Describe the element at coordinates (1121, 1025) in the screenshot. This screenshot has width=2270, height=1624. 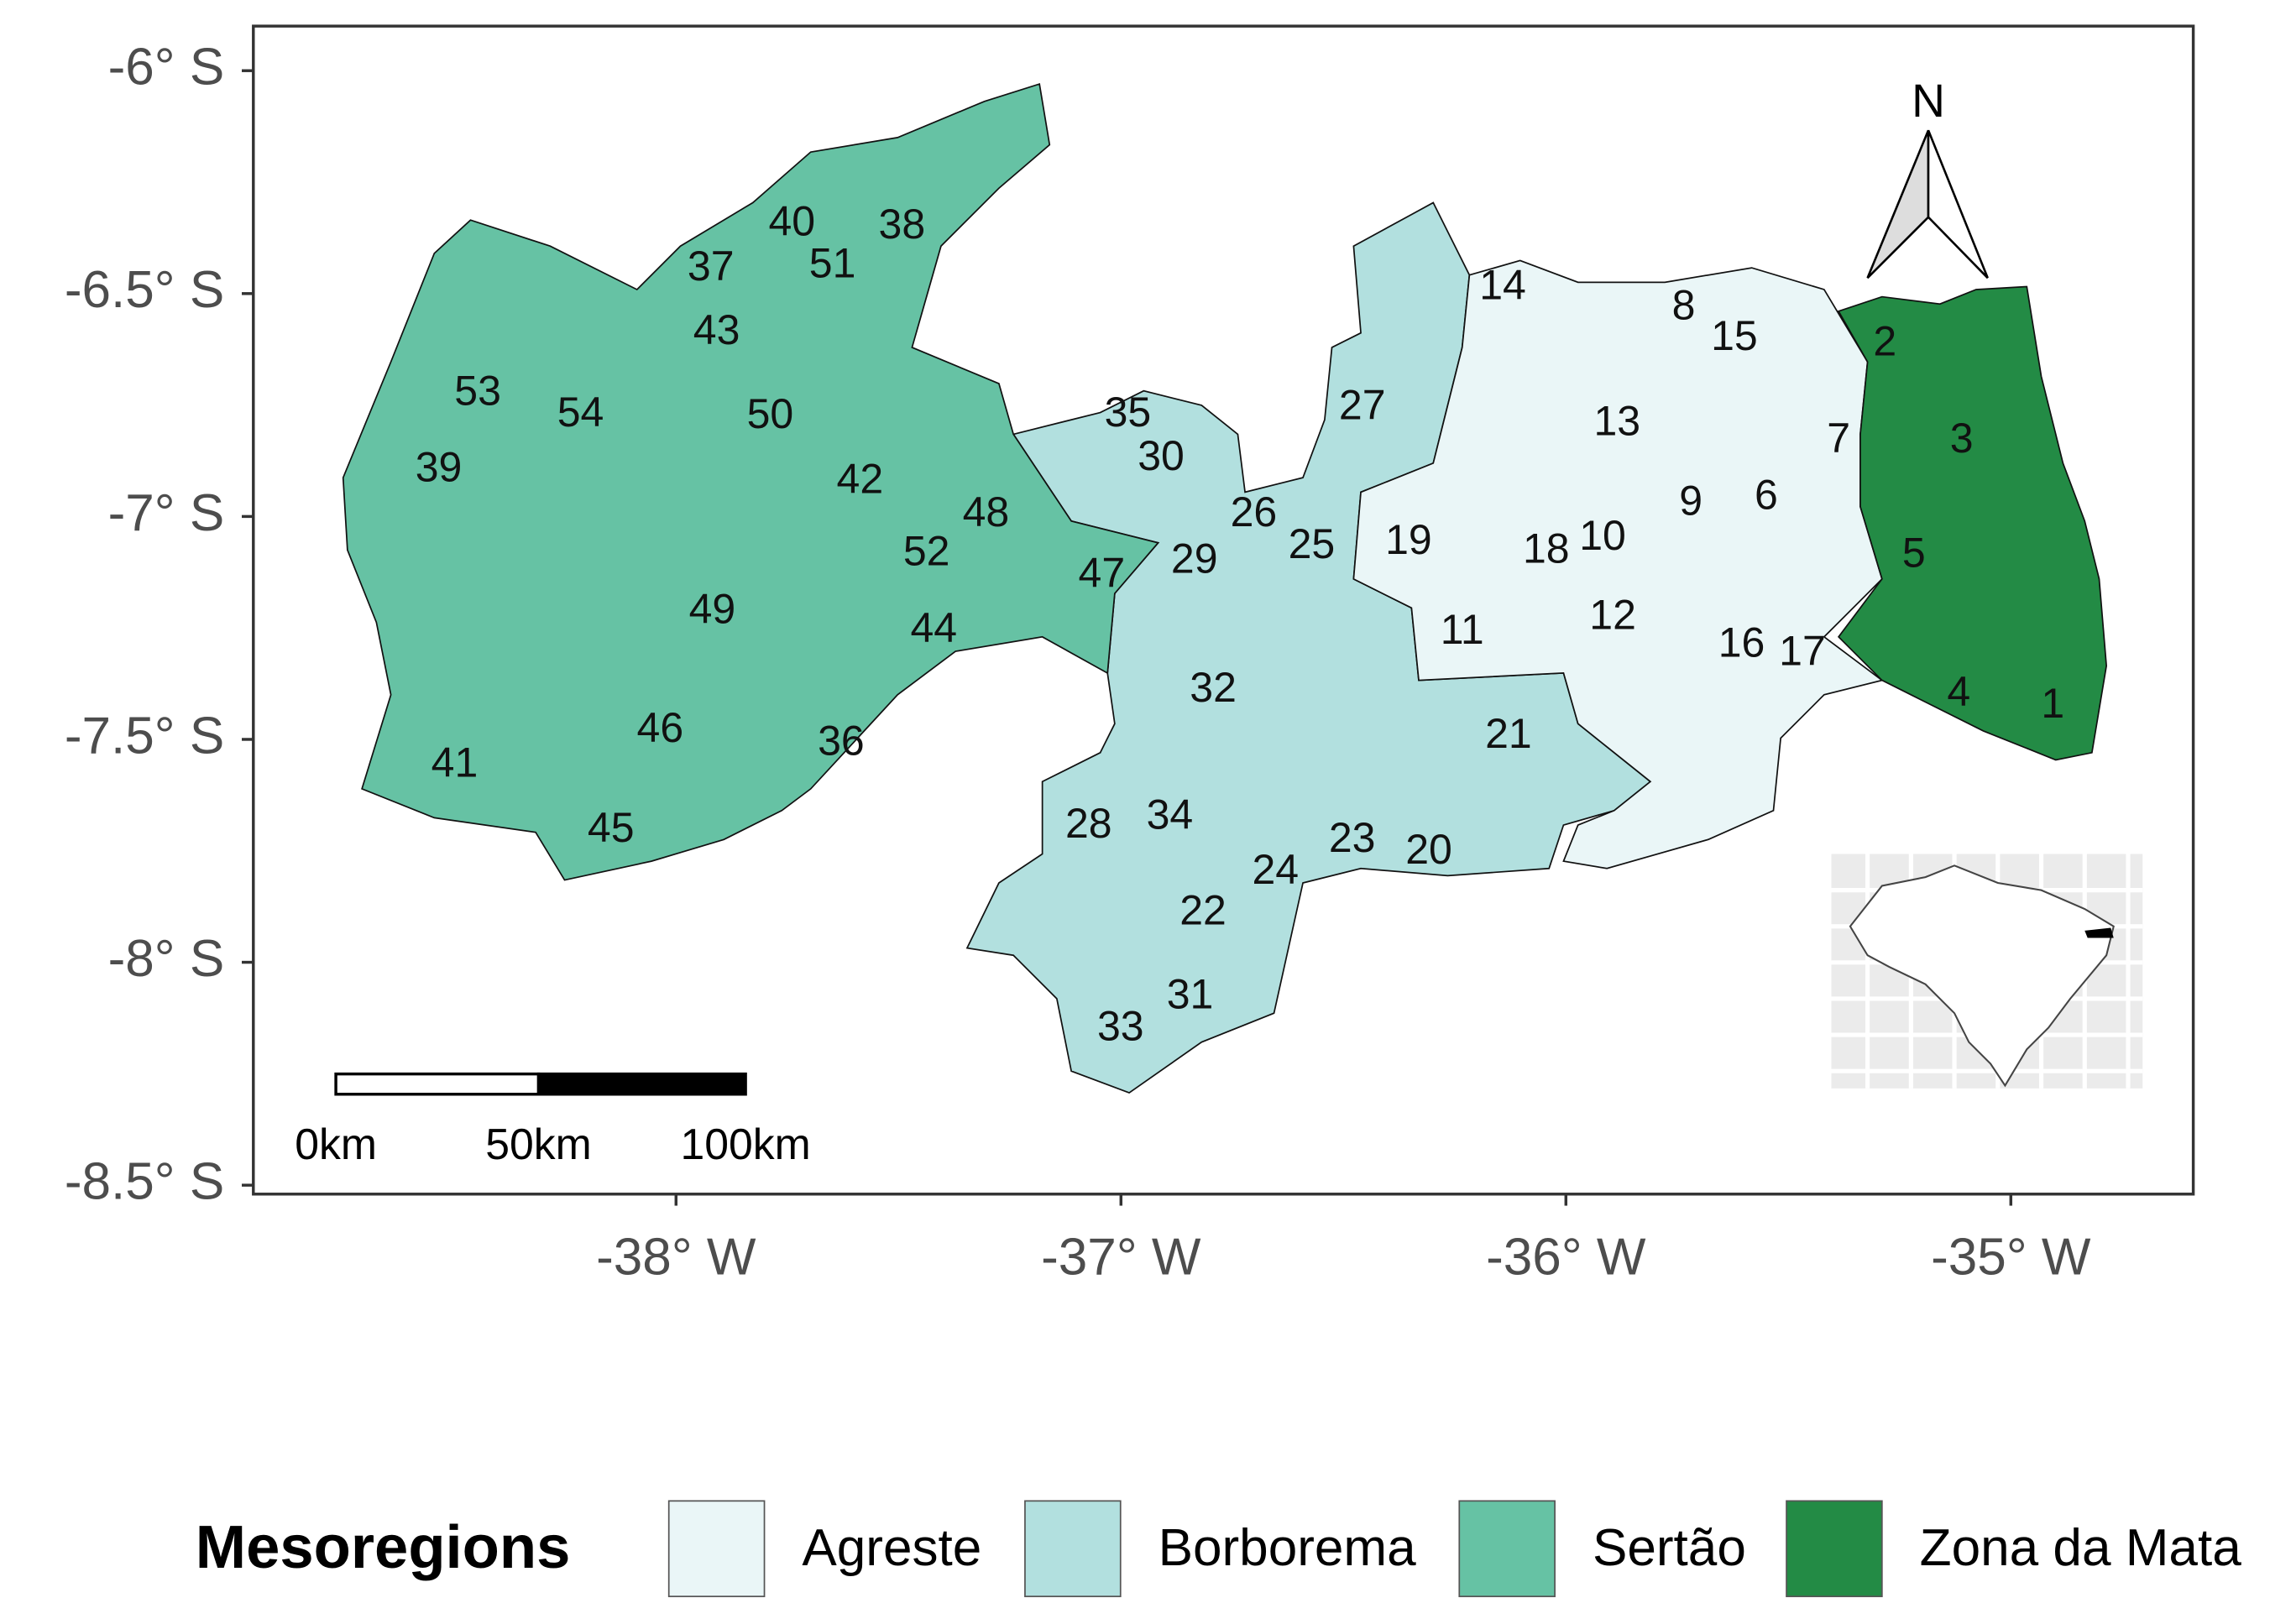
I see `region-label: 33` at that location.